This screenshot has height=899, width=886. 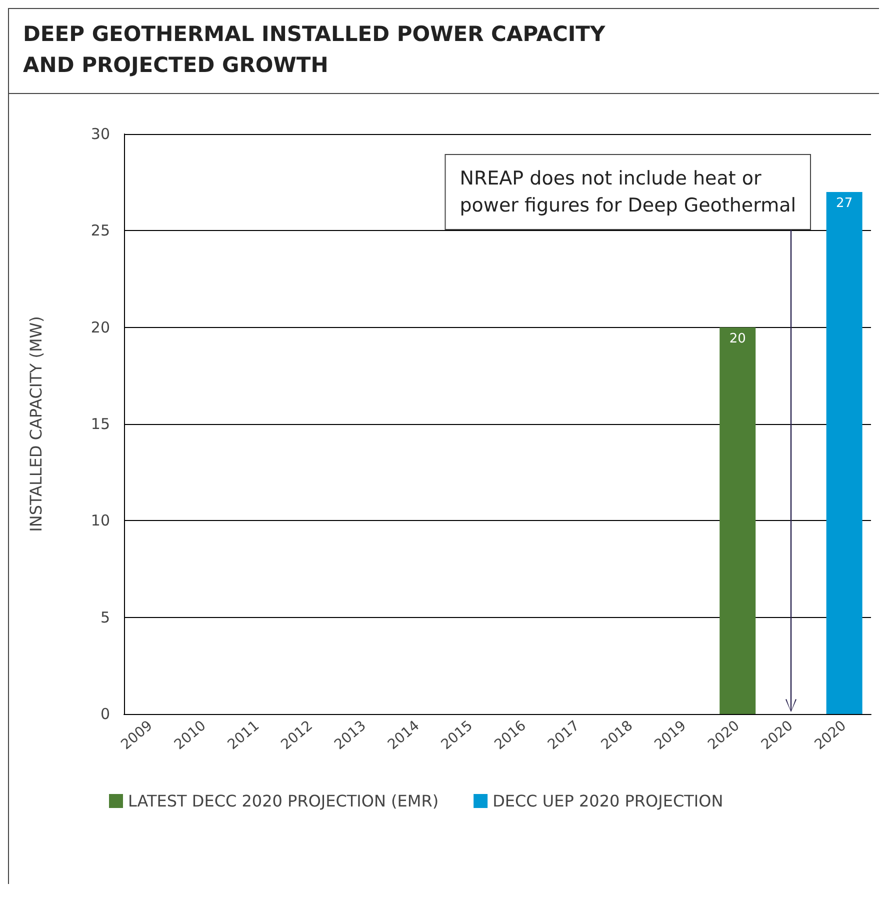 What do you see at coordinates (283, 801) in the screenshot?
I see `legend-label: LATEST DECC 2020 PROJECTION (EMR)` at bounding box center [283, 801].